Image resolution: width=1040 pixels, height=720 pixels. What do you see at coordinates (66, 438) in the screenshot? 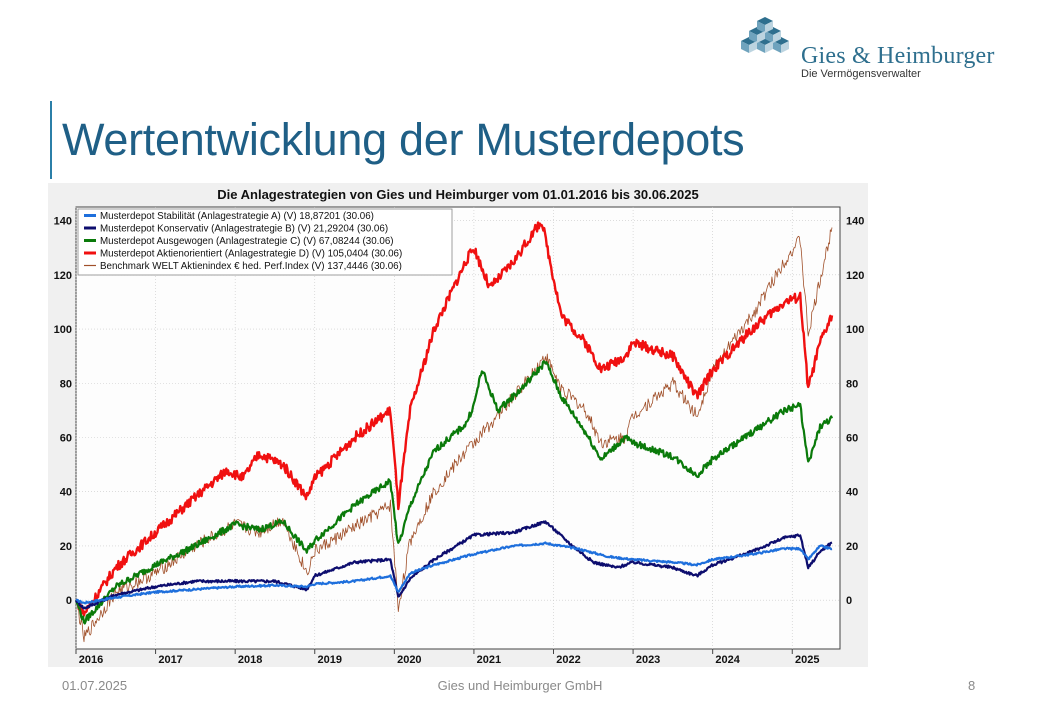
I see `y-tick-label-left: 60` at bounding box center [66, 438].